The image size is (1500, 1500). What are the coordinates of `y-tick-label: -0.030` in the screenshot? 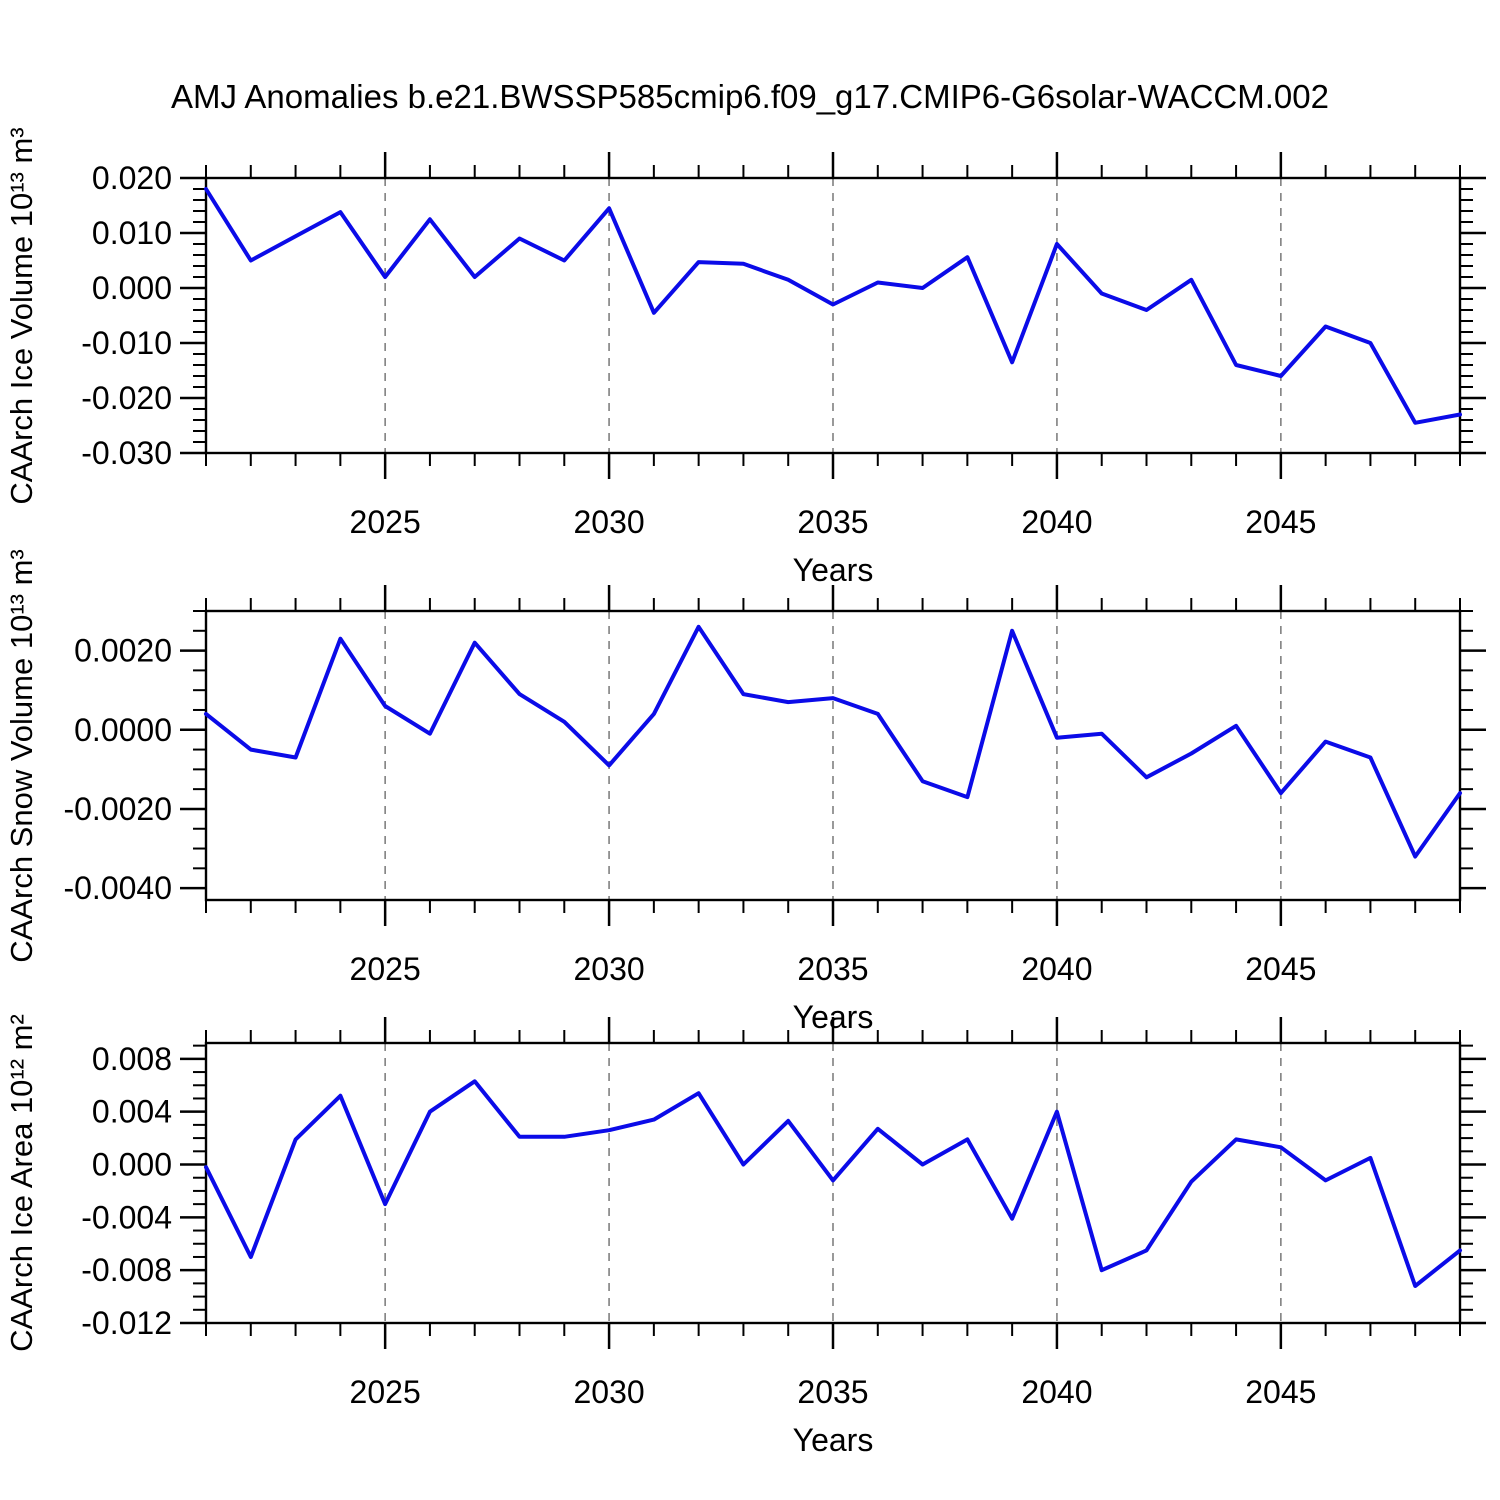 It's located at (126, 453).